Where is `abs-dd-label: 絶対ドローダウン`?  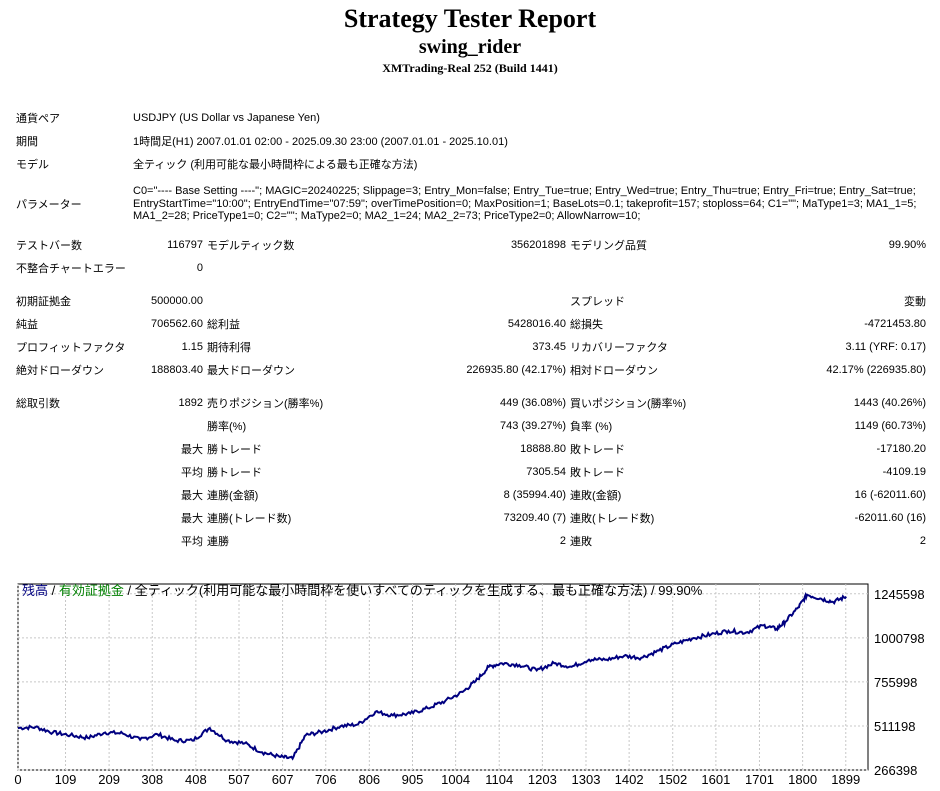 abs-dd-label: 絶対ドローダウン is located at coordinates (60, 370).